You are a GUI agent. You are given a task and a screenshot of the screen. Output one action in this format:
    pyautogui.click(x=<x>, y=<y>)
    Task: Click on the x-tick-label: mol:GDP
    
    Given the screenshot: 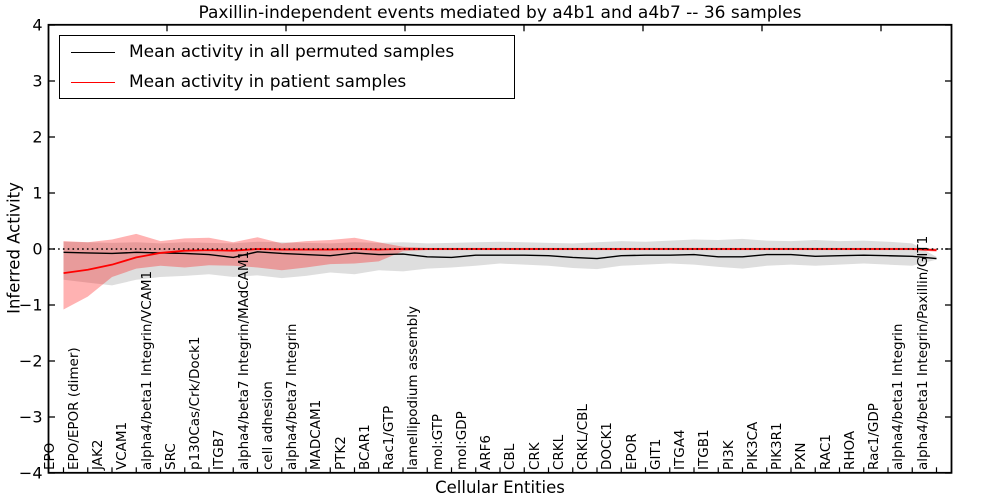 What is the action you would take?
    pyautogui.click(x=461, y=440)
    